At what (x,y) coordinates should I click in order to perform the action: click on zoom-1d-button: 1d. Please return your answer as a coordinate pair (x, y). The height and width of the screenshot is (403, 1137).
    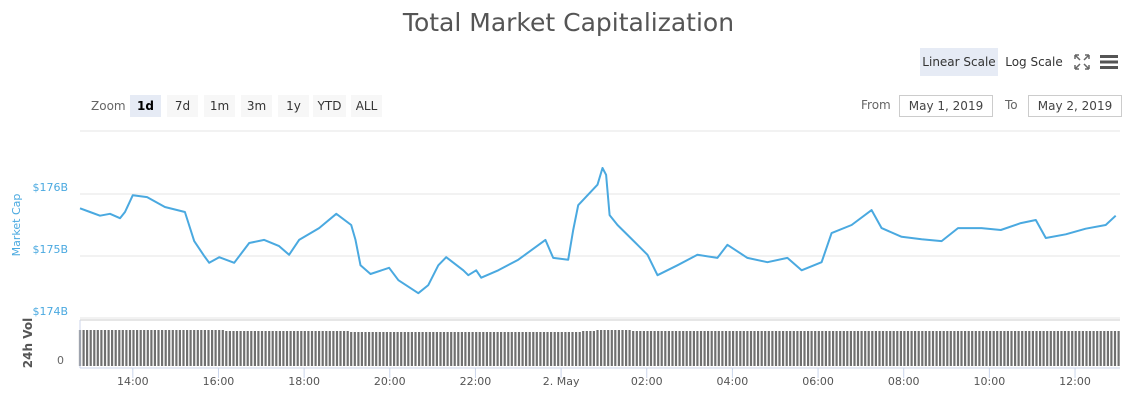
    Looking at the image, I should click on (145, 106).